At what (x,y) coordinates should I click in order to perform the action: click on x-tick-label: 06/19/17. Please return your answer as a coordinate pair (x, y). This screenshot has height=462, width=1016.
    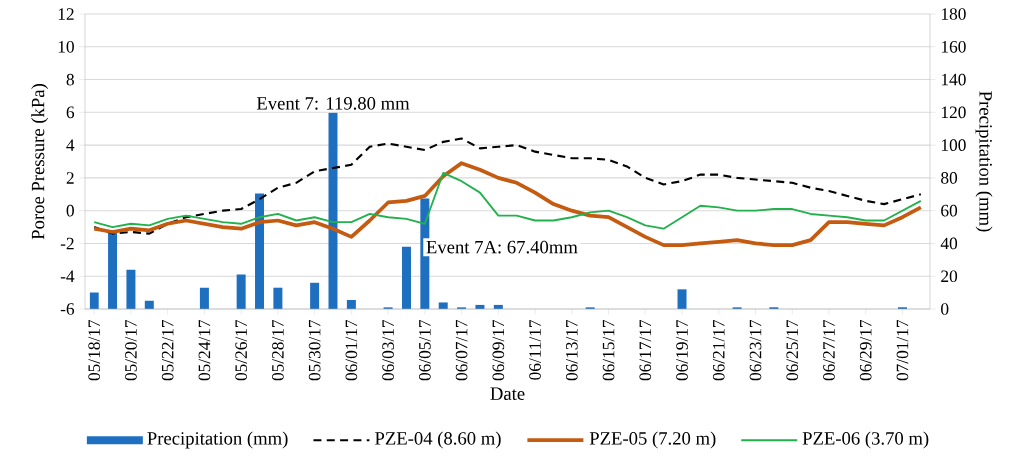
    Looking at the image, I should click on (682, 350).